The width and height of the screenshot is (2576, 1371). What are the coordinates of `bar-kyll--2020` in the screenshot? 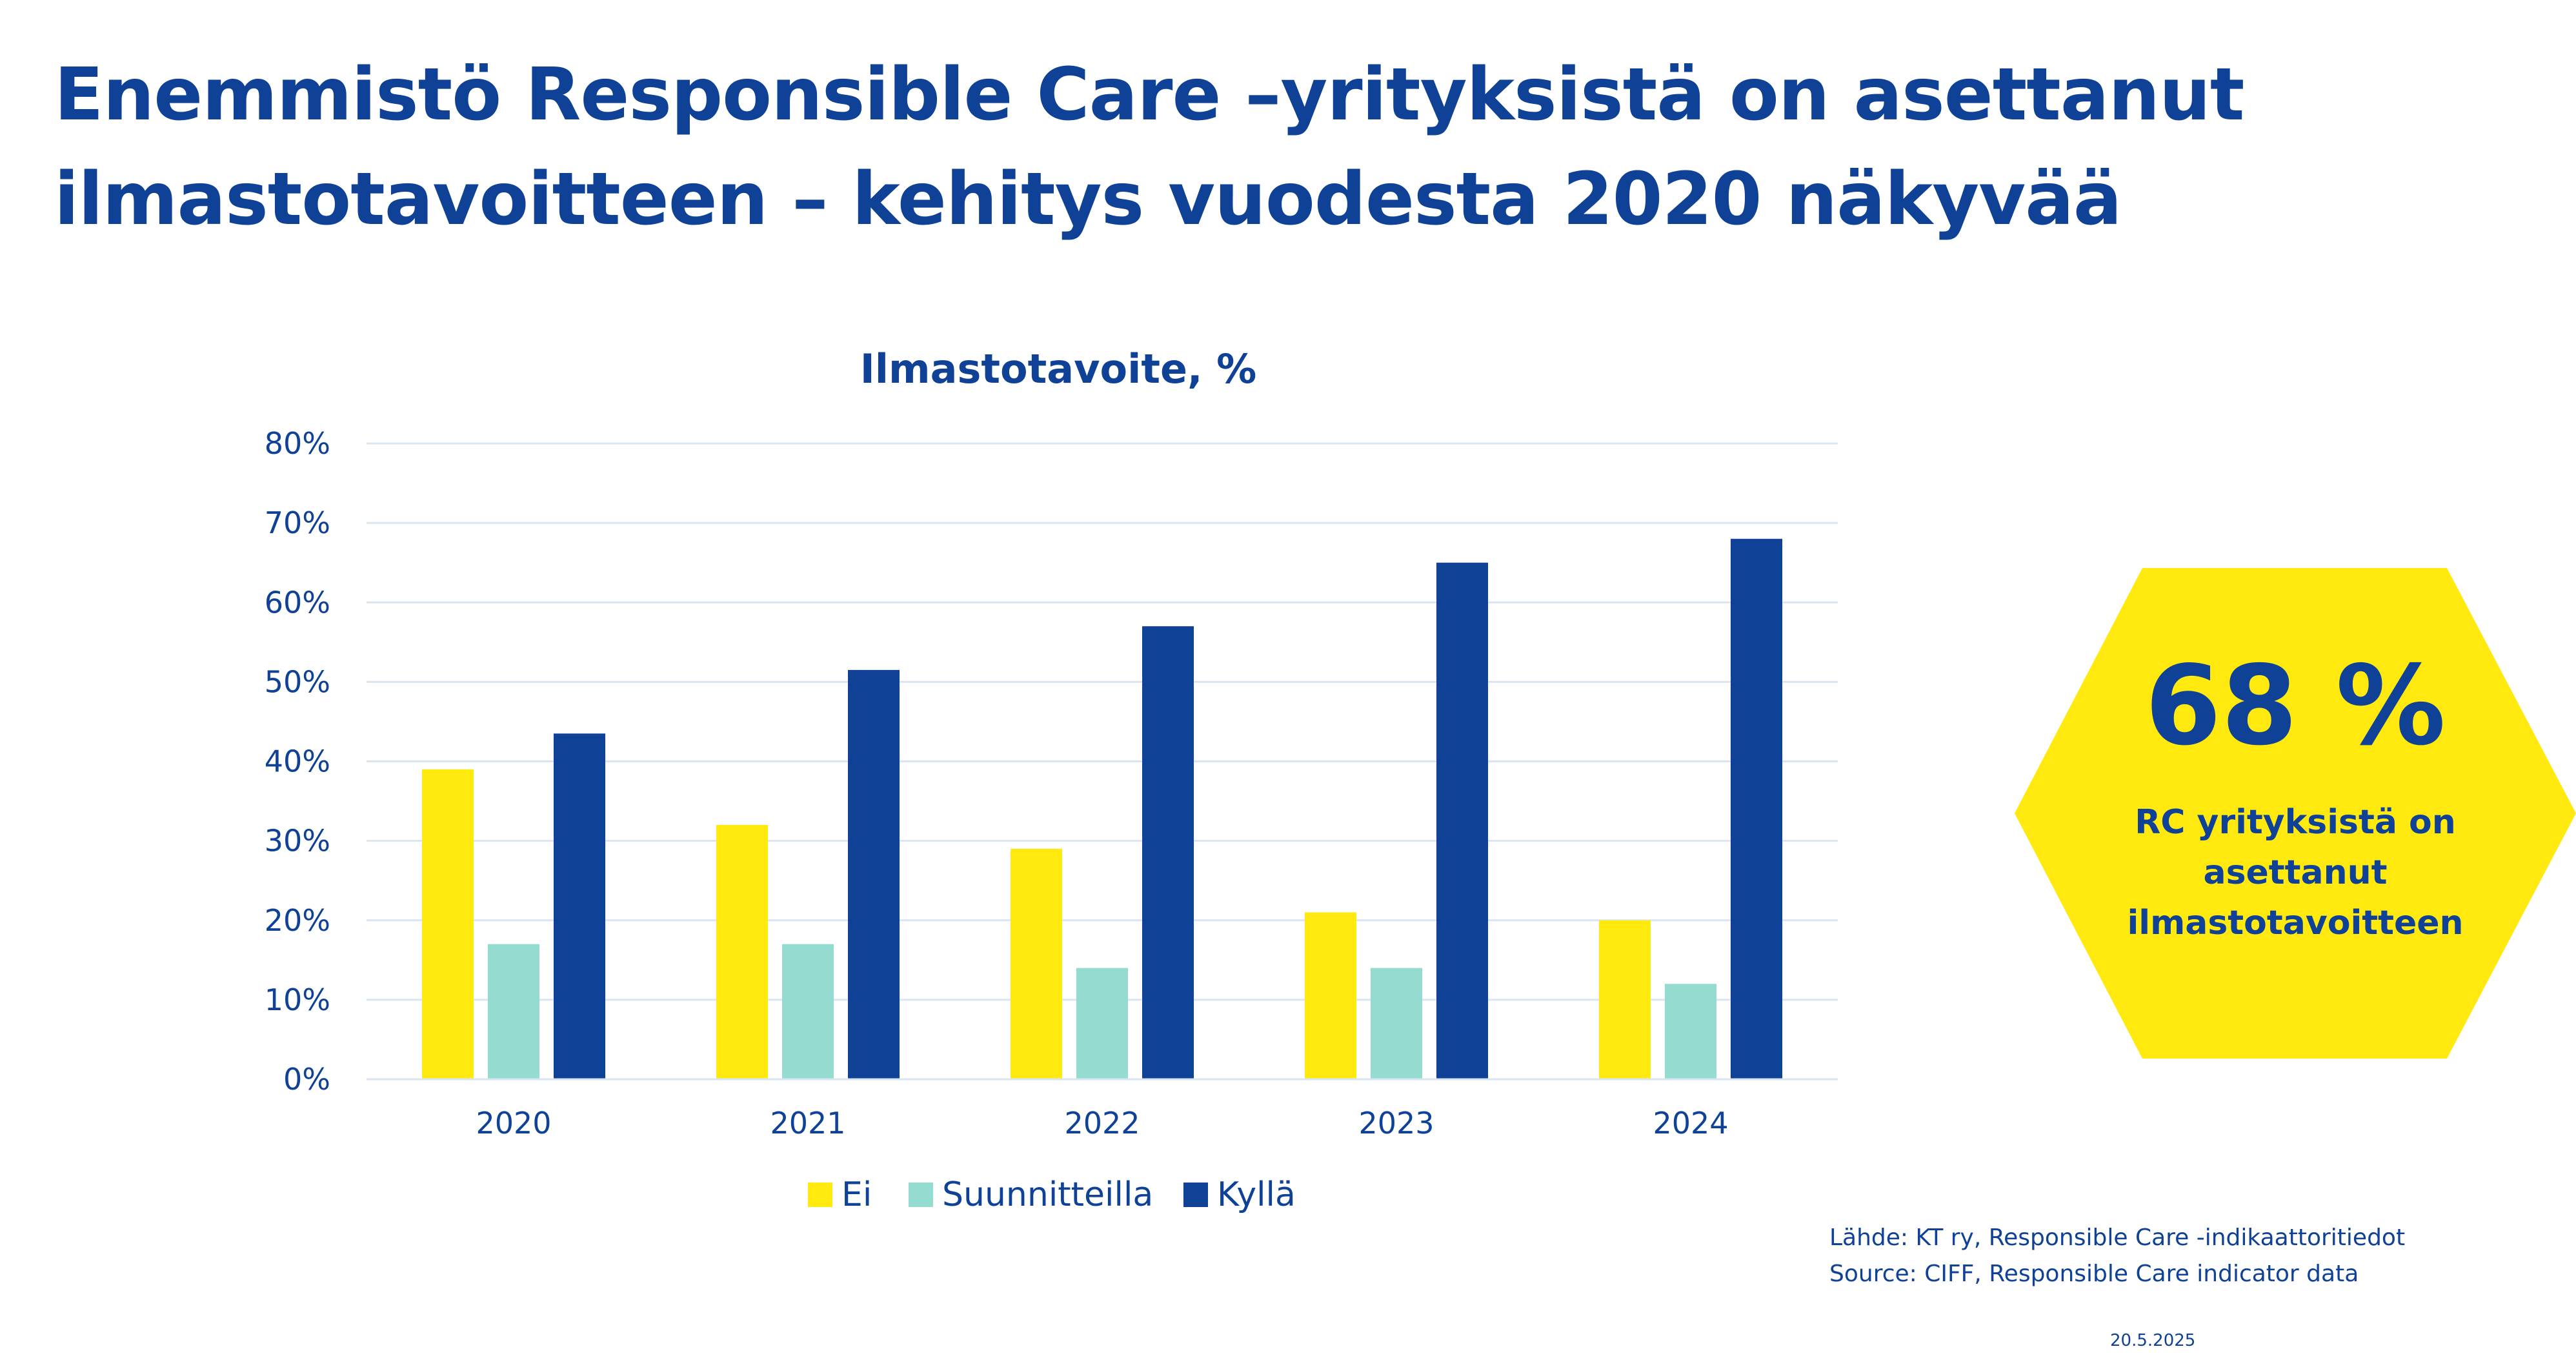 It's located at (579, 906).